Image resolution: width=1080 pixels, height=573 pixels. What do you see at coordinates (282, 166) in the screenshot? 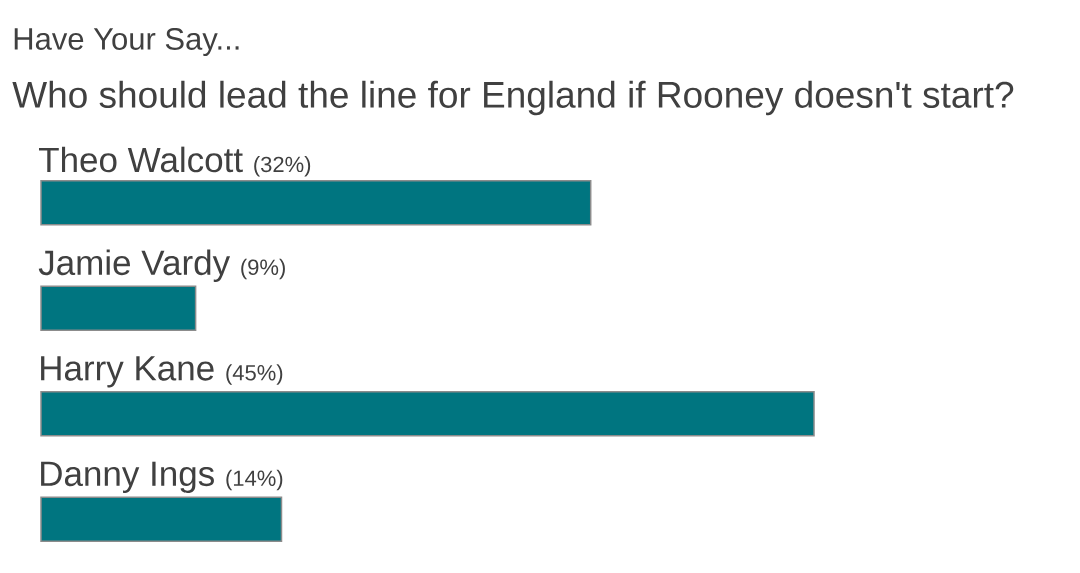
I see `data-label: (32%)` at bounding box center [282, 166].